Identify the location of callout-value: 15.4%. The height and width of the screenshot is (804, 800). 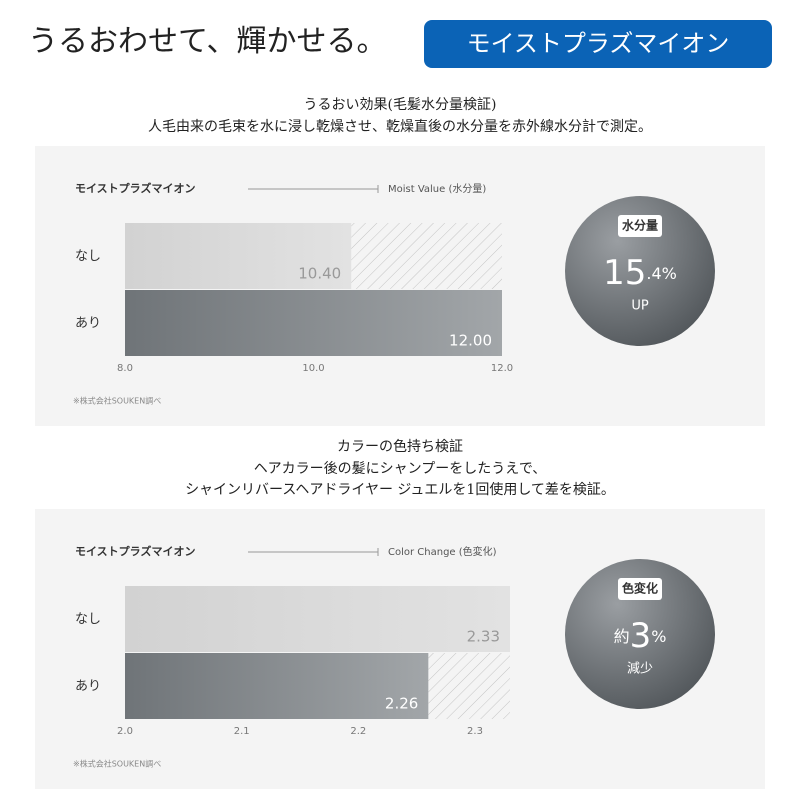
(640, 273).